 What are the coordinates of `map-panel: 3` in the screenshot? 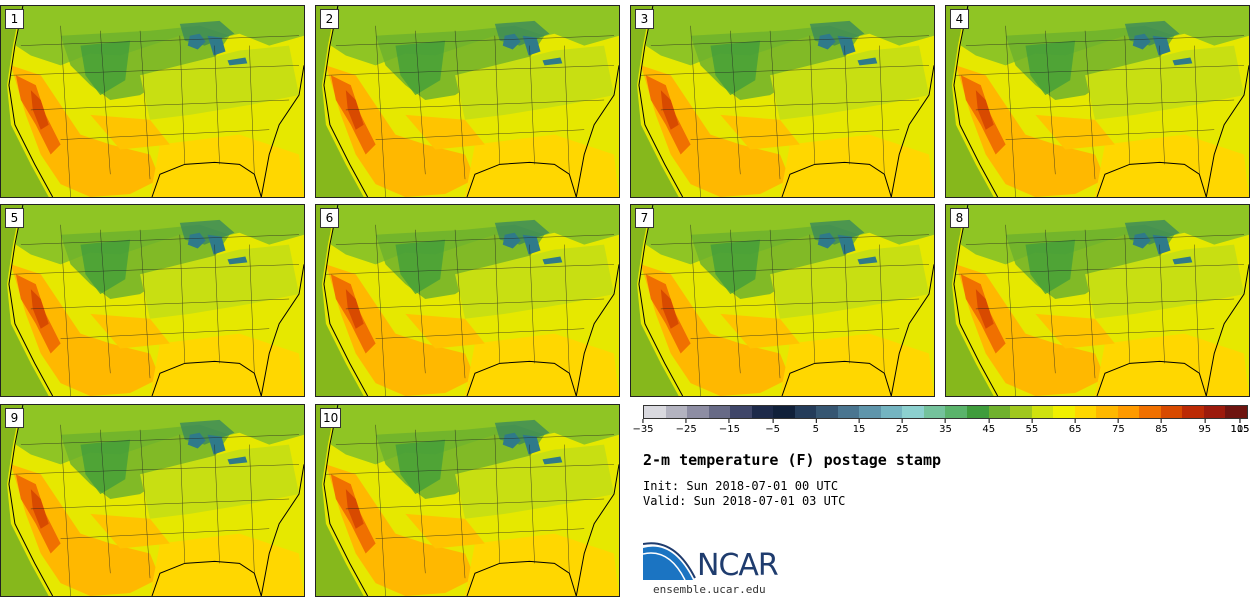 It's located at (782, 101).